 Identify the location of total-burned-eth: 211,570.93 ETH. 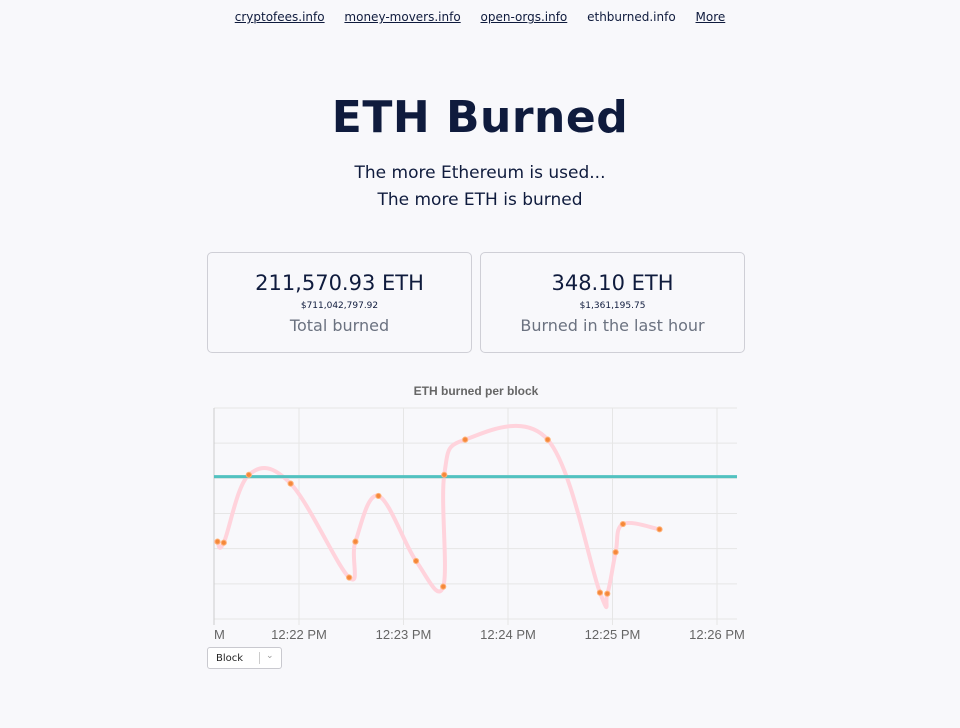
(339, 283).